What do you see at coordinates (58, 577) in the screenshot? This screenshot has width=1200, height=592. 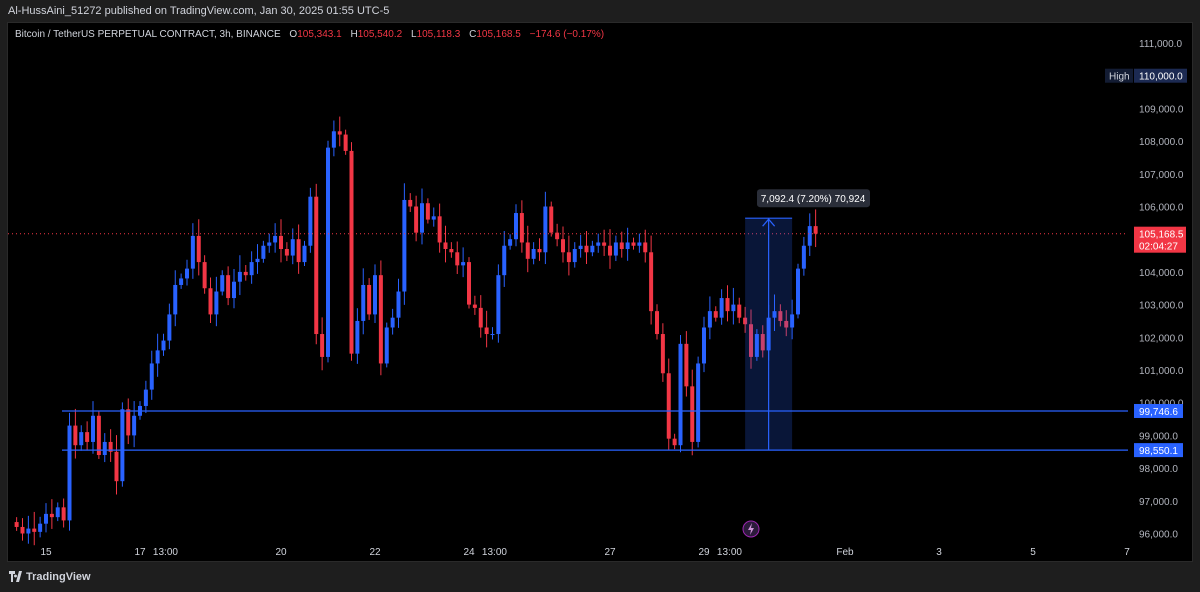 I see `footer-brand: TradingView` at bounding box center [58, 577].